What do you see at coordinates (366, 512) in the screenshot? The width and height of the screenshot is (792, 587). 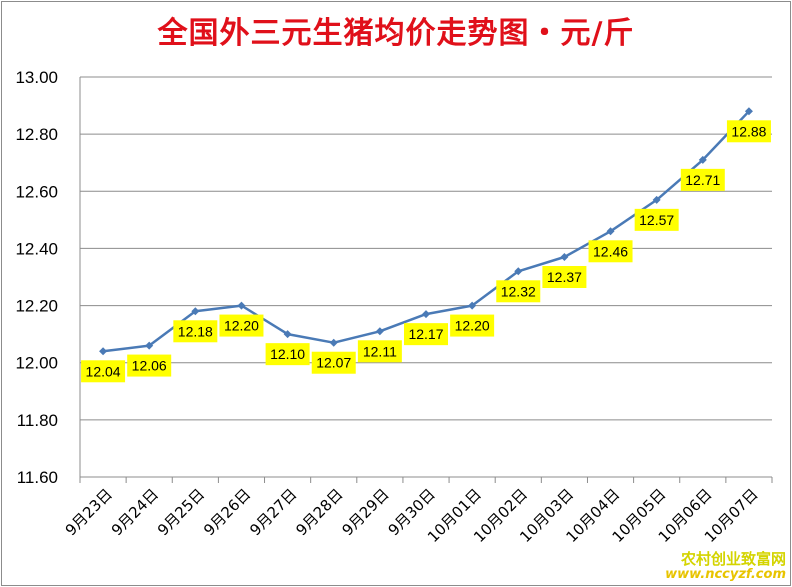 I see `x-tick-label: 9月29日` at bounding box center [366, 512].